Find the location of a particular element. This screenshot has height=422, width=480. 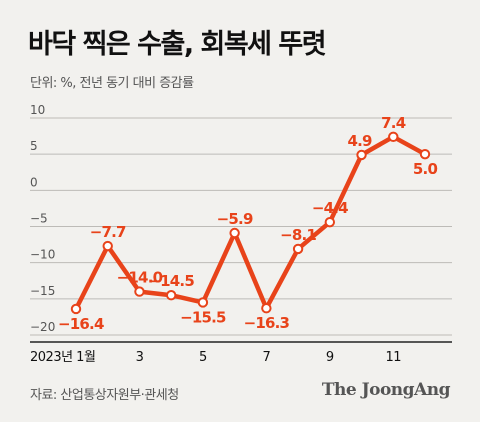

x-tick-label: 5 is located at coordinates (203, 357).